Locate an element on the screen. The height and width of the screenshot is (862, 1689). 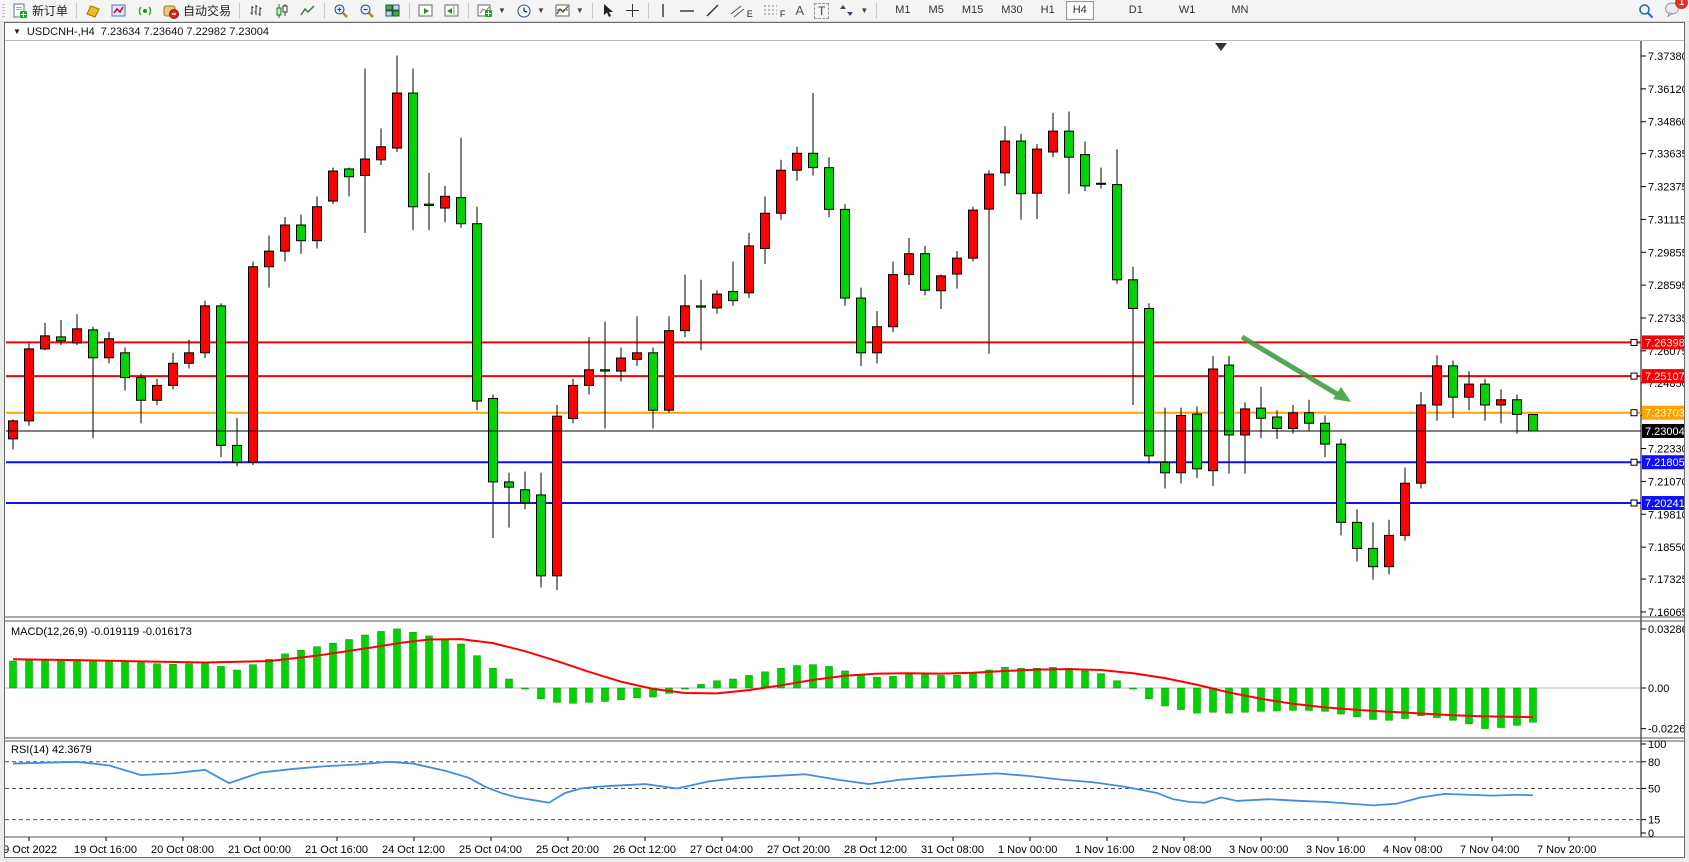
time-axis-label: 4 Nov 08:00 is located at coordinates (1412, 850).